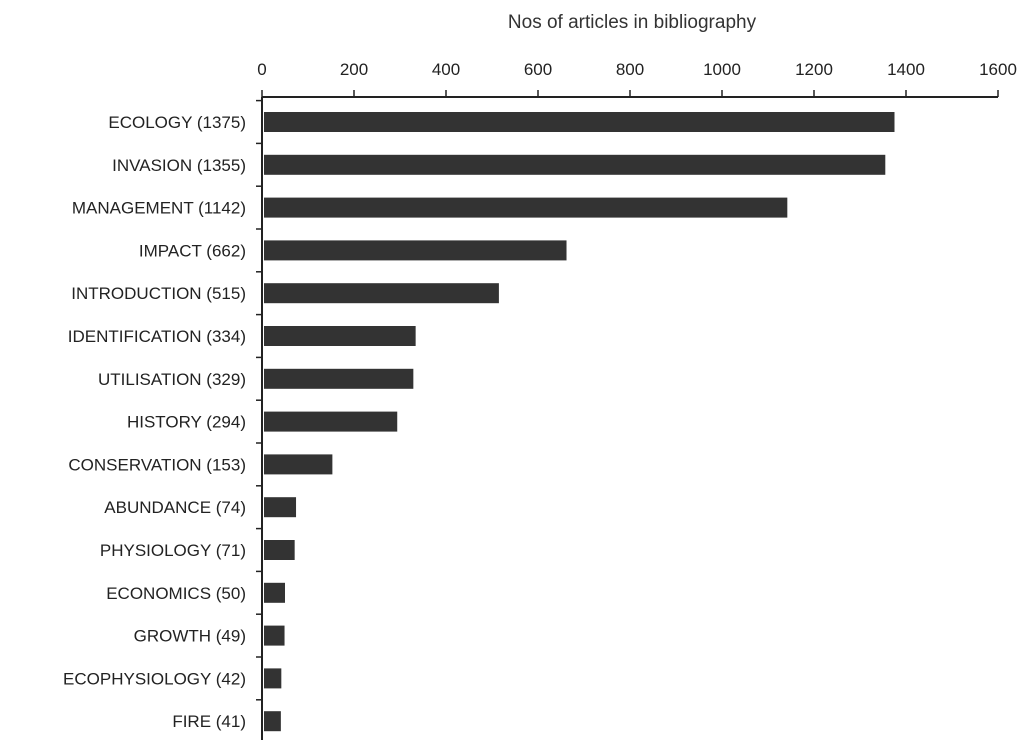 The height and width of the screenshot is (742, 1029). I want to click on y-axis, so click(259, 418).